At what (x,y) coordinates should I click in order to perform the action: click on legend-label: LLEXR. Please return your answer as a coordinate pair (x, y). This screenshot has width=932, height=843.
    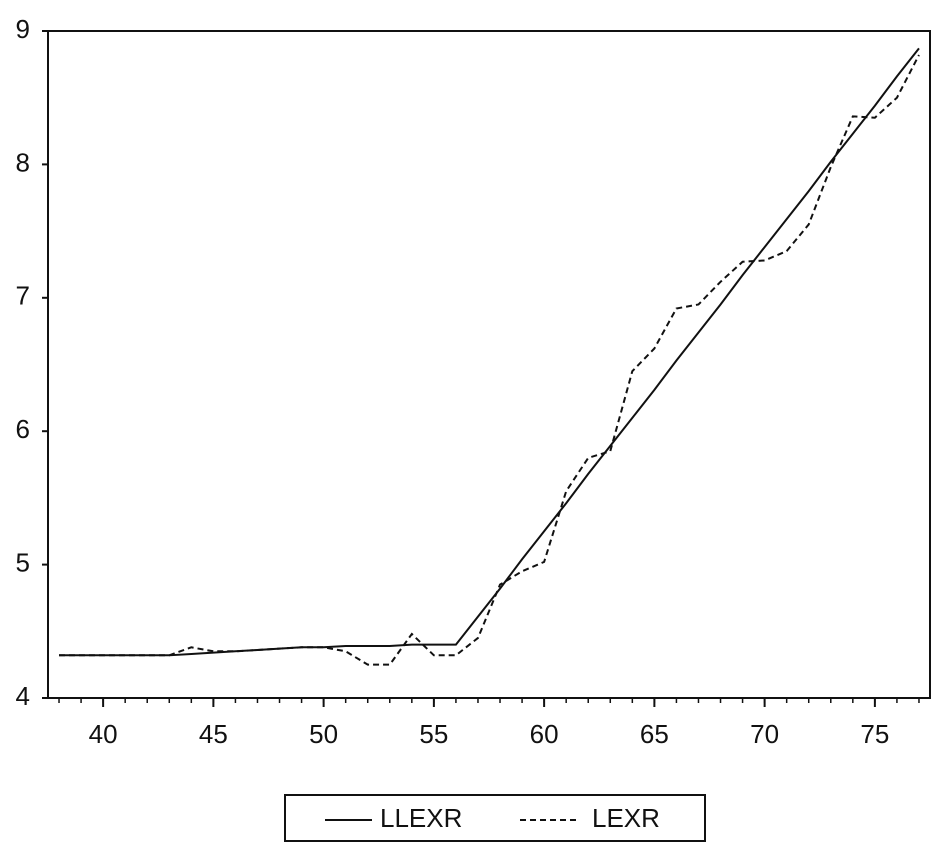
    Looking at the image, I should click on (421, 818).